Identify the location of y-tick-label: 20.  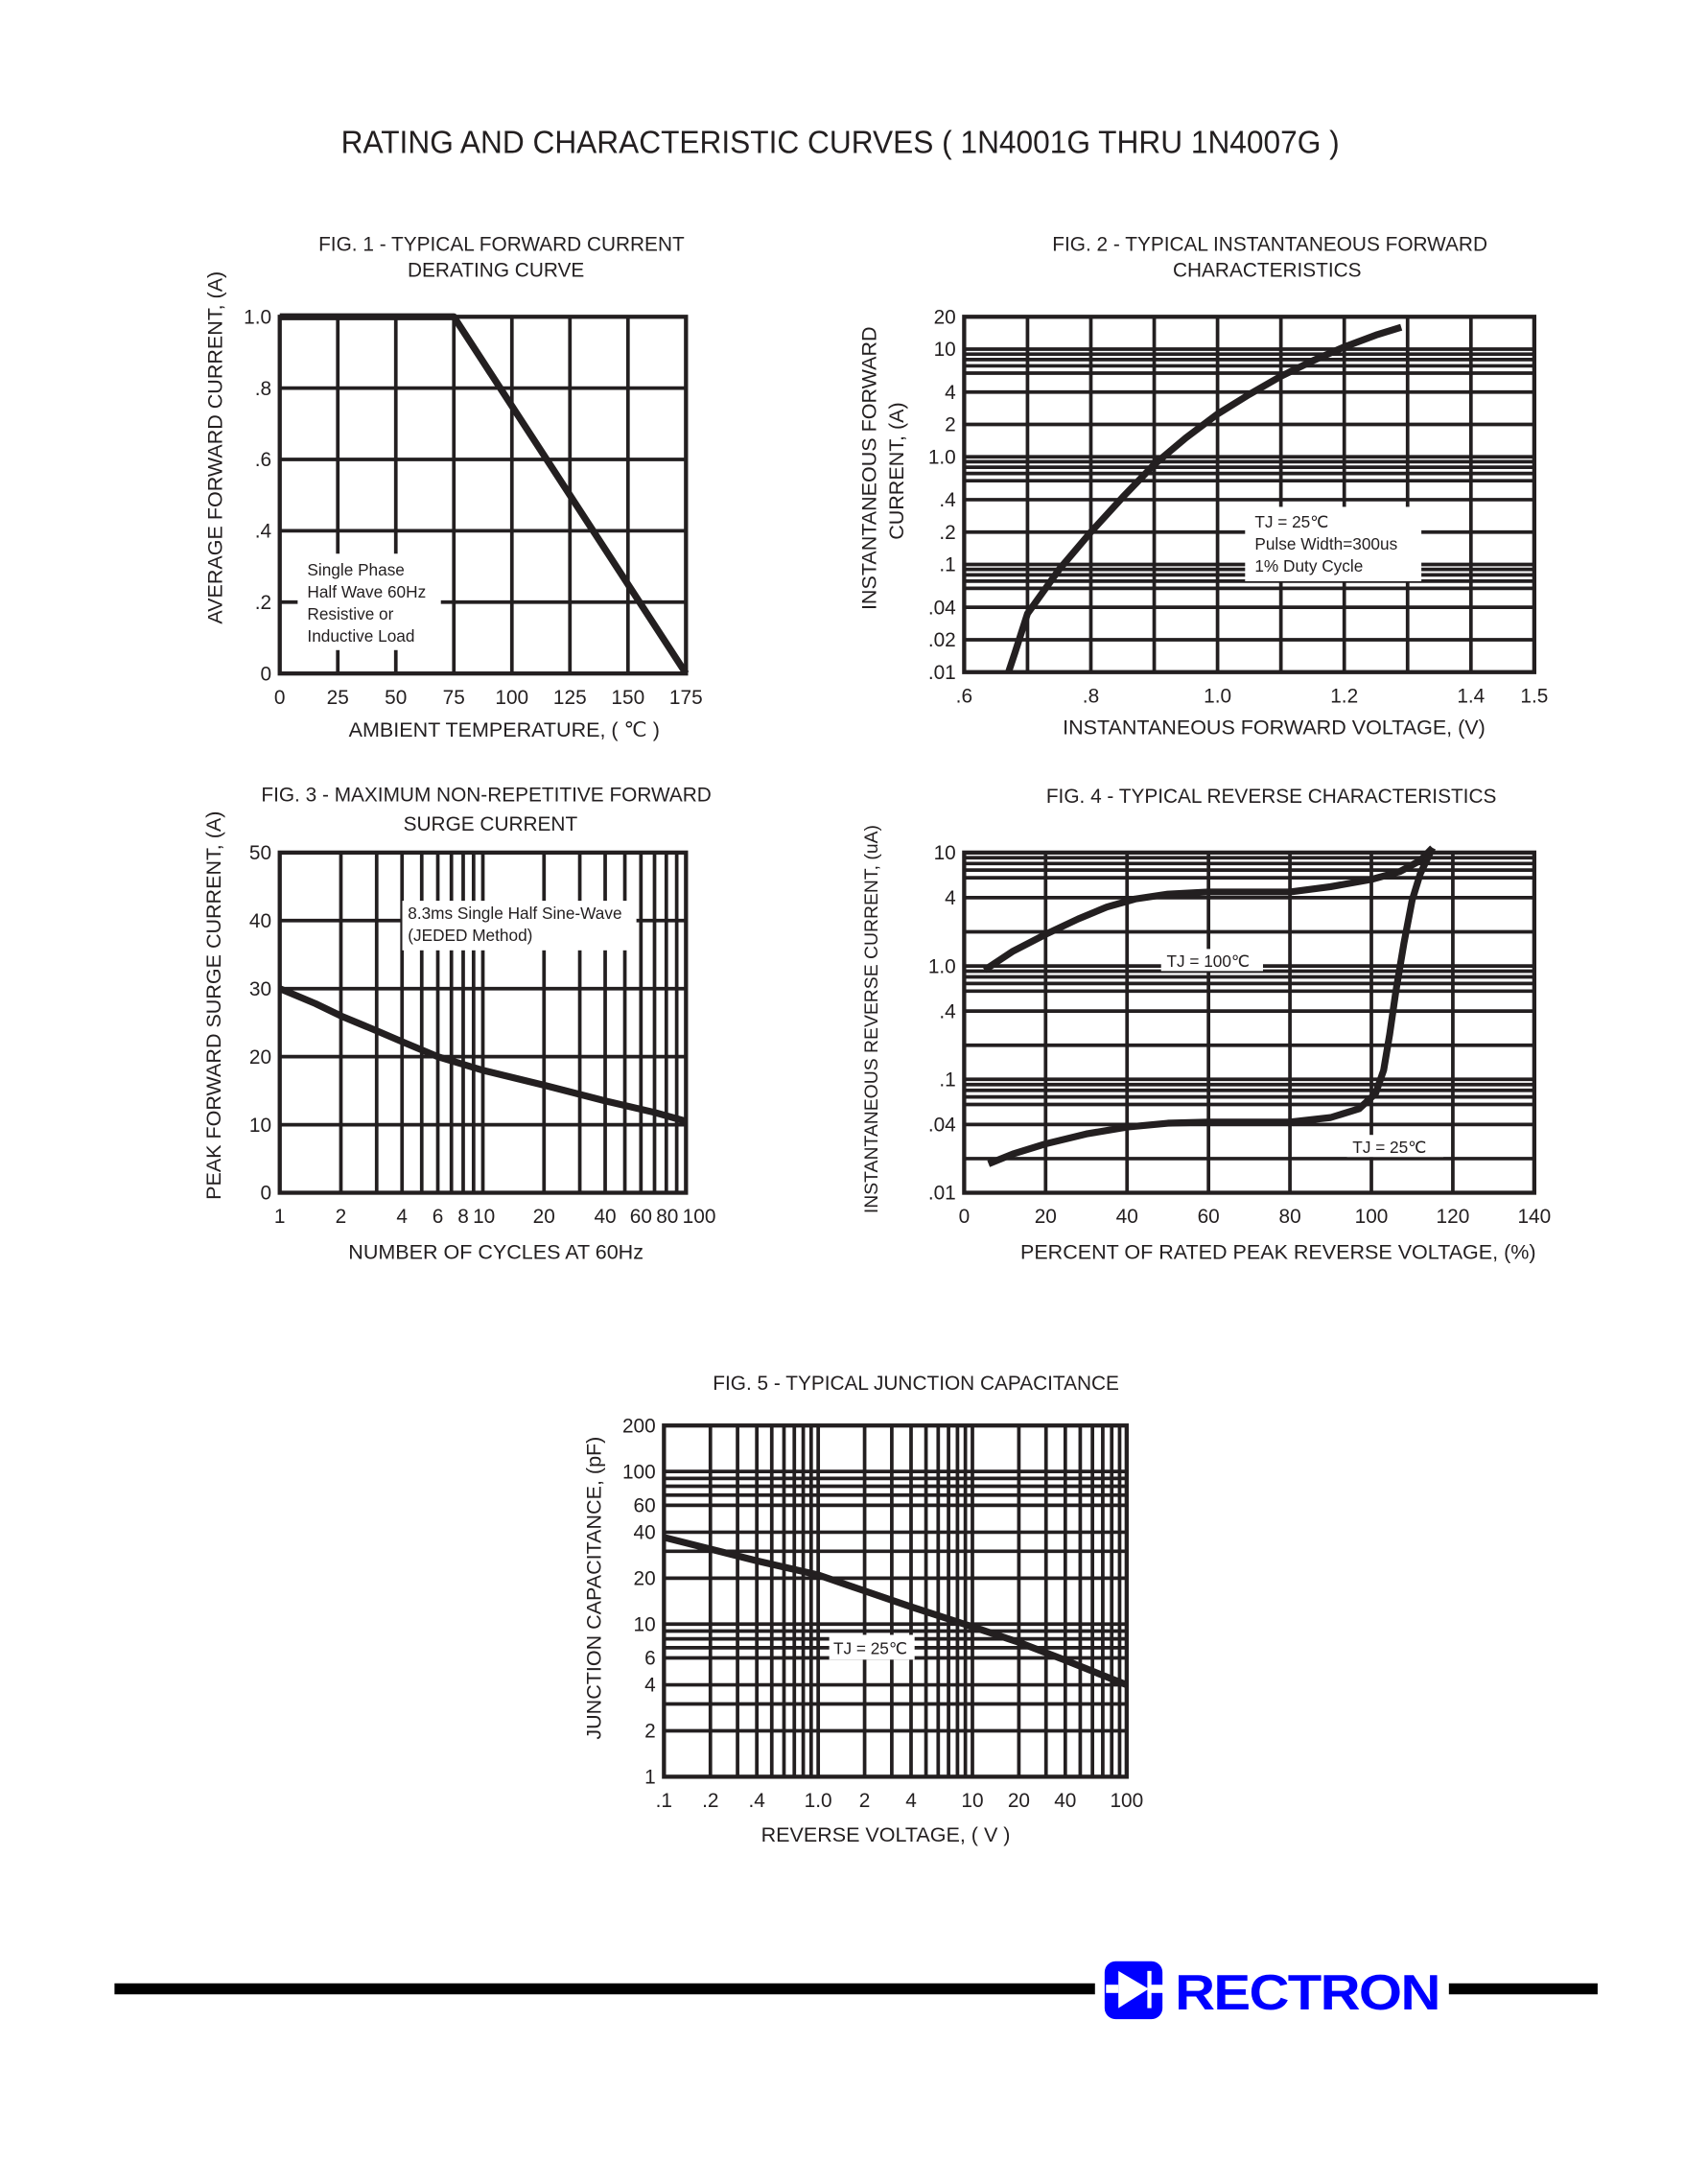
(945, 317).